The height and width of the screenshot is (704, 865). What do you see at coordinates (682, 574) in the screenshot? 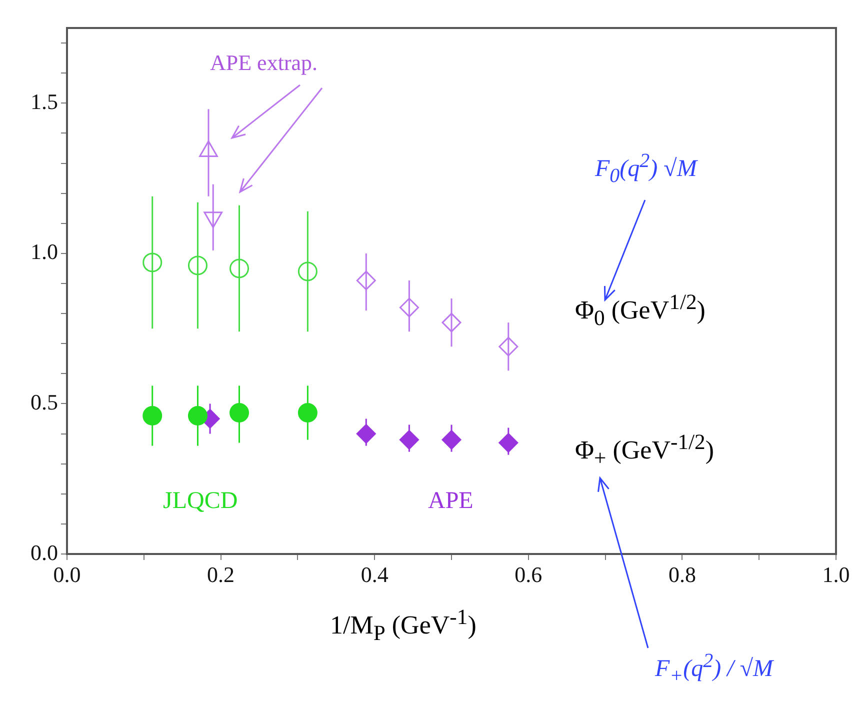
I see `x-tick-label: 0.8` at bounding box center [682, 574].